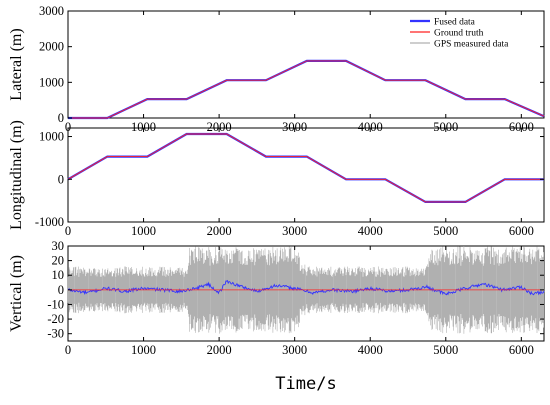  I want to click on series-fused-data-lateral, so click(306, 89).